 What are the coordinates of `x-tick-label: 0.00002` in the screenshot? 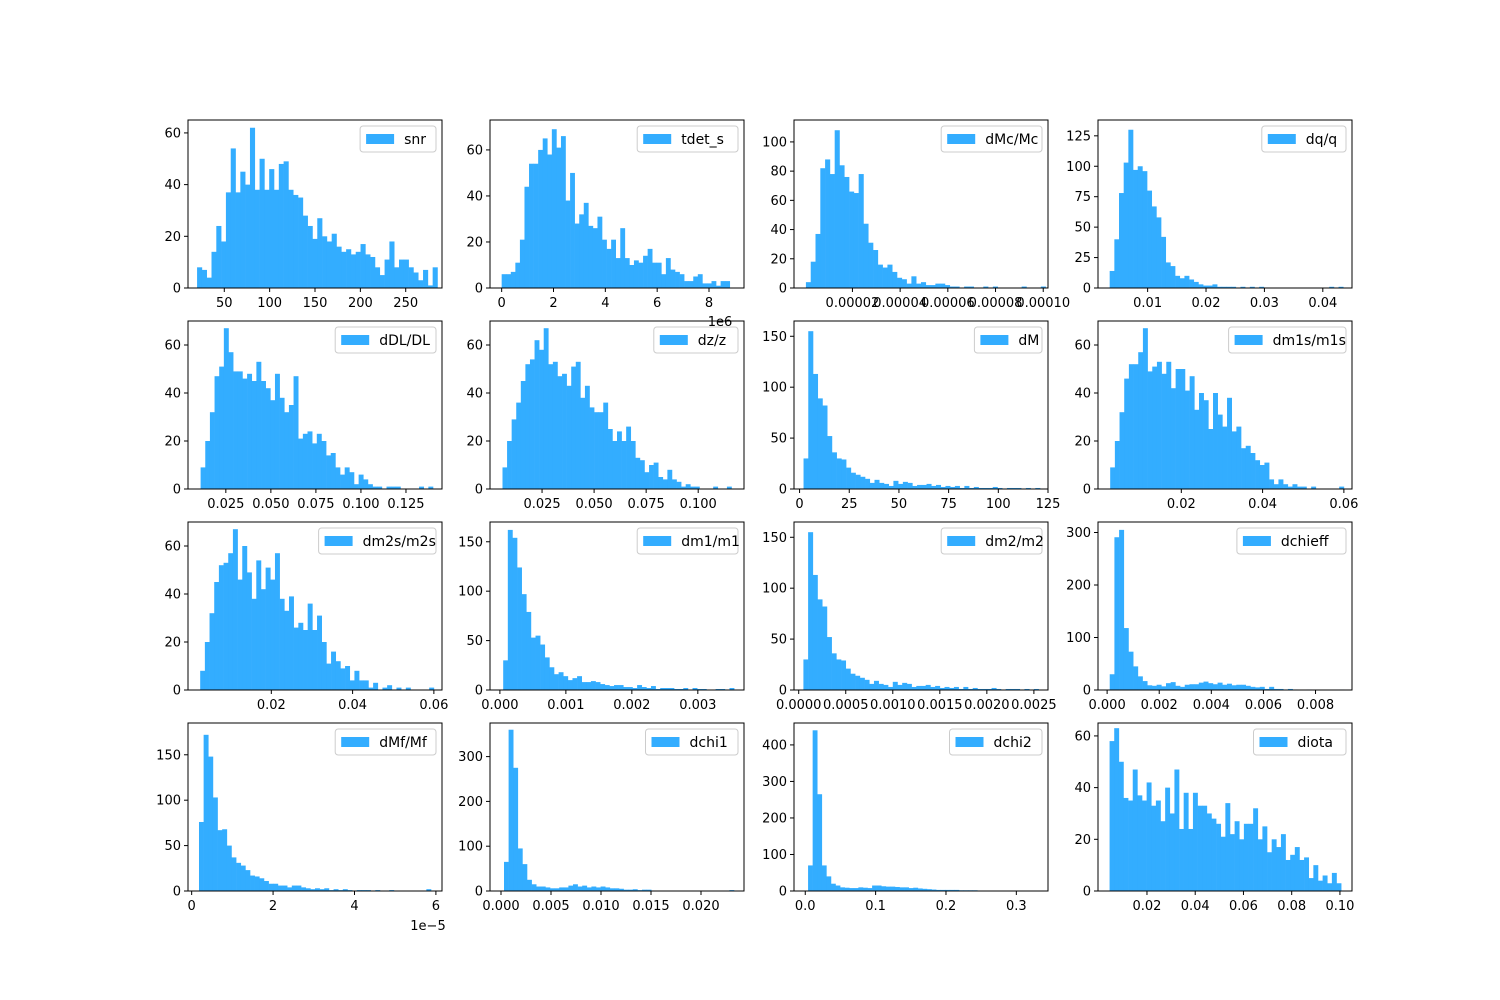 It's located at (853, 303).